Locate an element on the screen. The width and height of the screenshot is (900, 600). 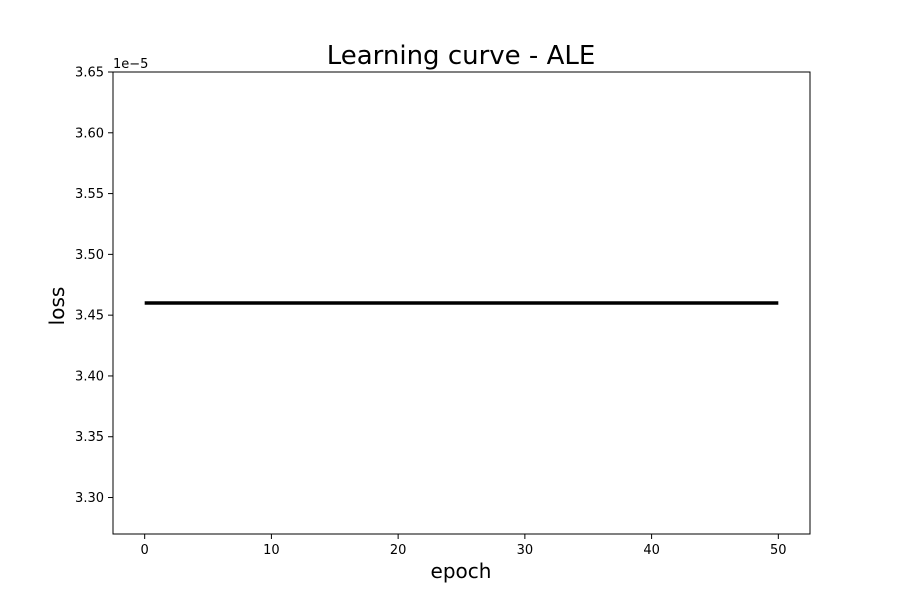
y-tick-label: 3.50 is located at coordinates (89, 255).